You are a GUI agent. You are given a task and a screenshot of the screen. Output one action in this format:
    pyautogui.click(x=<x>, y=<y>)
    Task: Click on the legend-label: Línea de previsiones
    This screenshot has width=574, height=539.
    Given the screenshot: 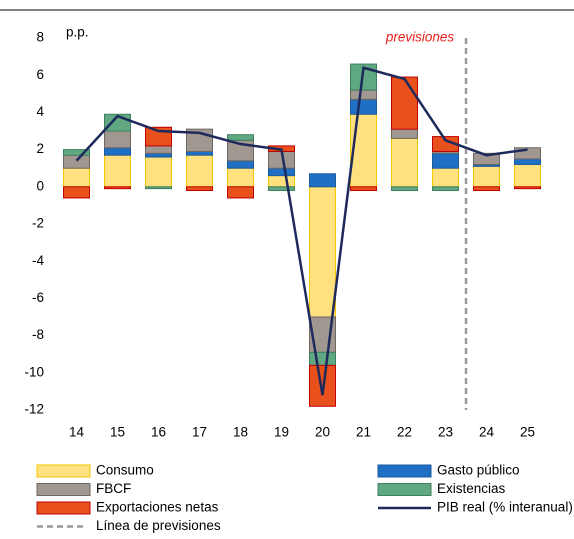 What is the action you would take?
    pyautogui.click(x=158, y=525)
    